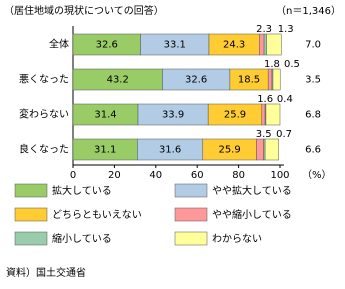 This screenshot has height=289, width=345. Describe the element at coordinates (264, 29) in the screenshot. I see `value-label: 2.3` at that location.